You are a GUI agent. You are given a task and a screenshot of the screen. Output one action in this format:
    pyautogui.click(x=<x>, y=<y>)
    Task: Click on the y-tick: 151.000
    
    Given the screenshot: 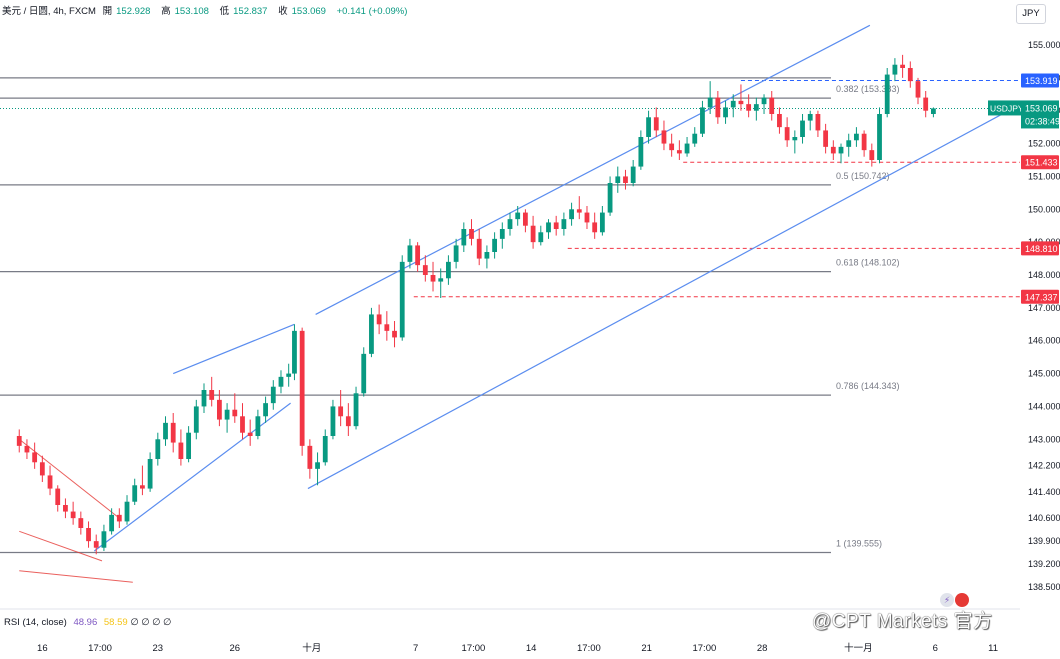 What is the action you would take?
    pyautogui.click(x=1044, y=176)
    